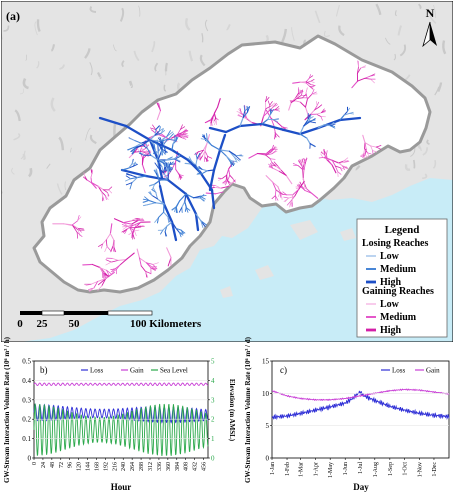  I want to click on map-panel-label: (a), so click(13, 16).